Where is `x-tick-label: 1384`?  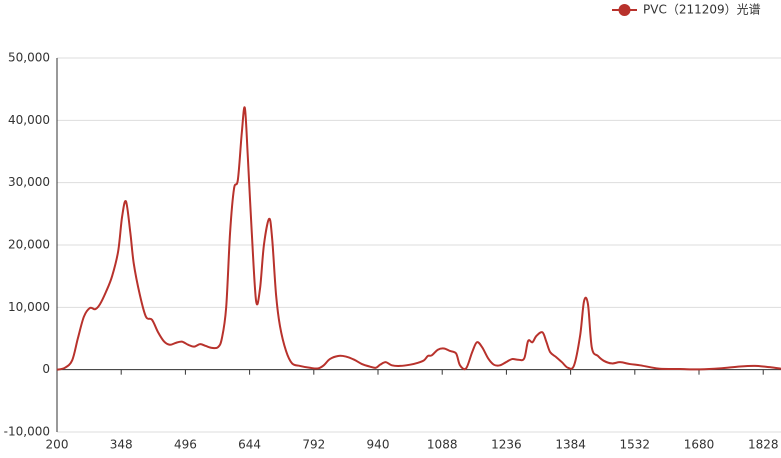 x-tick-label: 1384 is located at coordinates (570, 445).